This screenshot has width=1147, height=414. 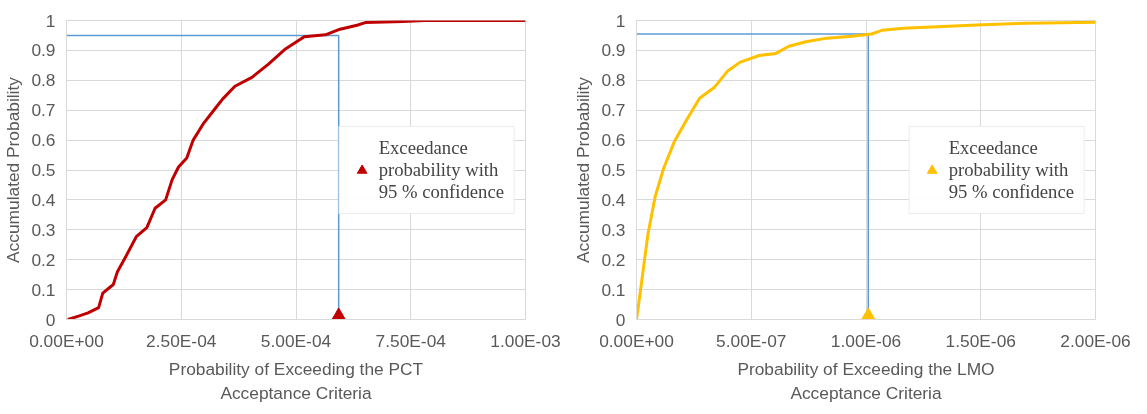 What do you see at coordinates (411, 340) in the screenshot?
I see `x-tick-label: 7.50E-04` at bounding box center [411, 340].